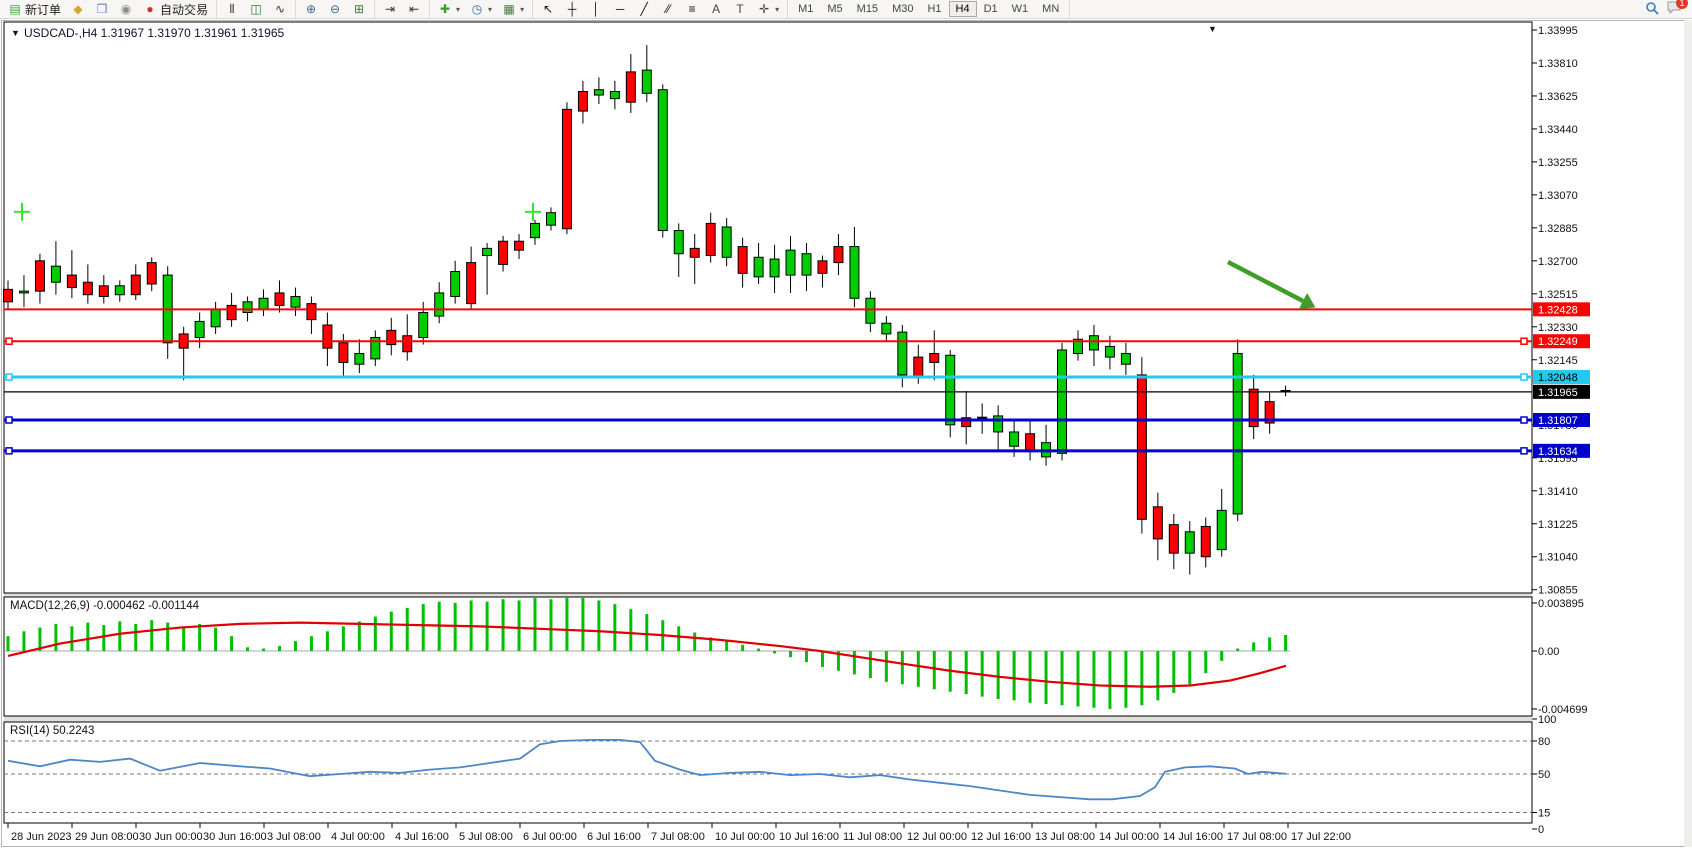  What do you see at coordinates (311, 9) in the screenshot?
I see `zoom-in-button: ⊕` at bounding box center [311, 9].